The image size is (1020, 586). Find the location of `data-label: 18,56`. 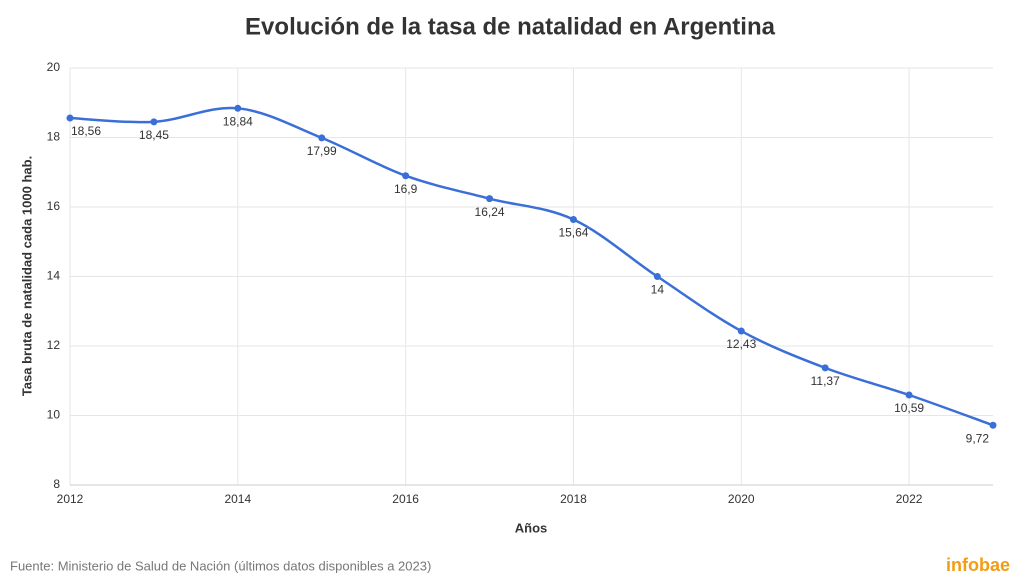

data-label: 18,56 is located at coordinates (86, 131).